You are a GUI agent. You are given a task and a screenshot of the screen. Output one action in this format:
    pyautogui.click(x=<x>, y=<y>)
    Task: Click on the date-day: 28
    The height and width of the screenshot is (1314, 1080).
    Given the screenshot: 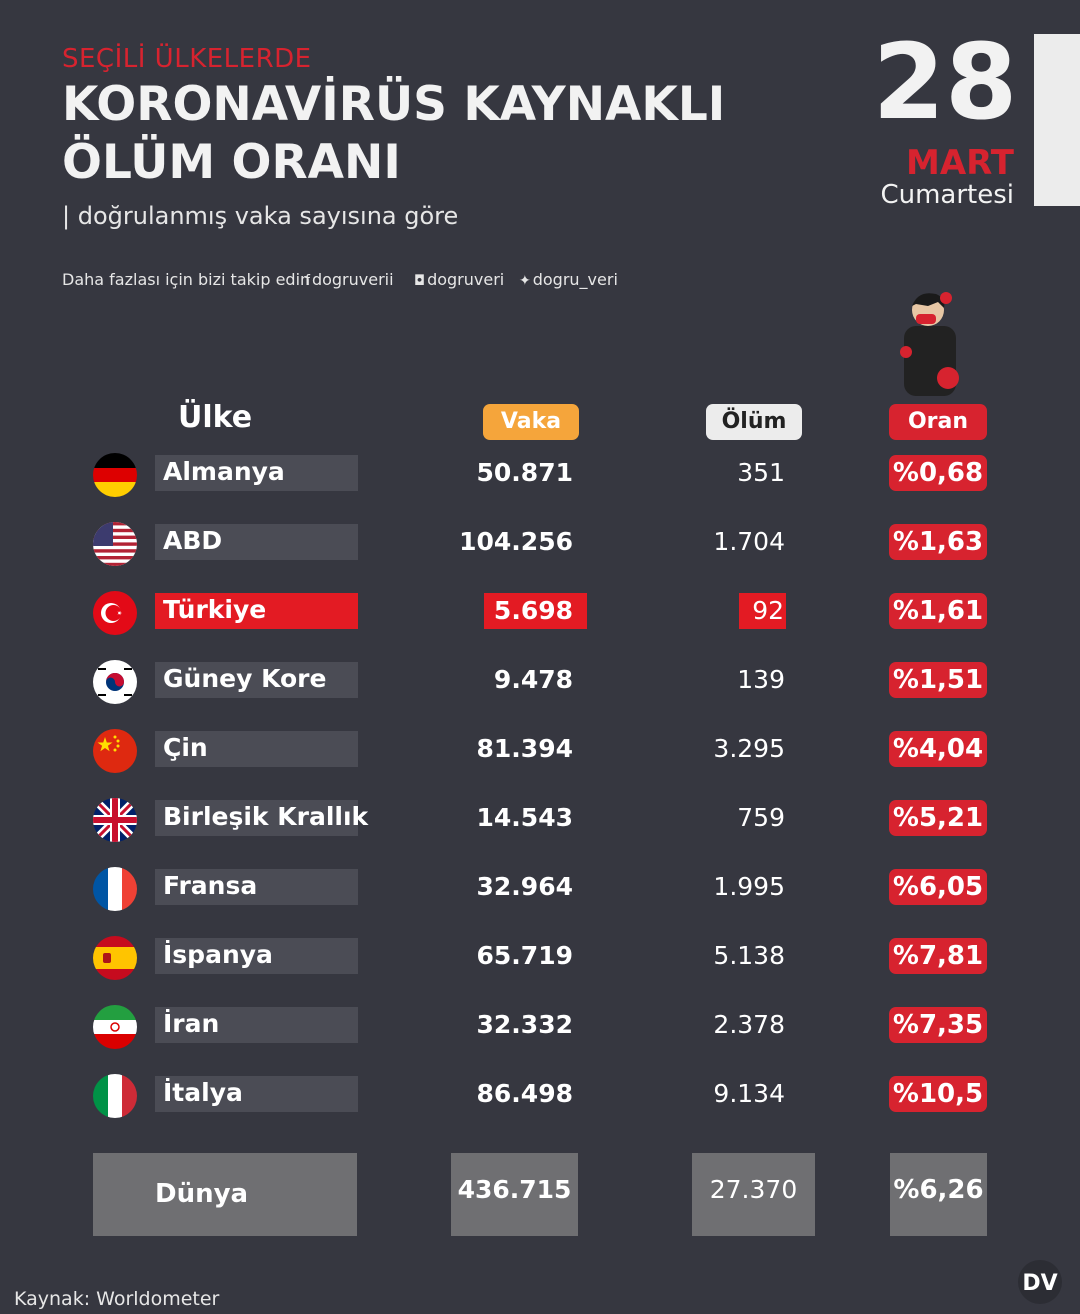 What is the action you would take?
    pyautogui.click(x=945, y=82)
    